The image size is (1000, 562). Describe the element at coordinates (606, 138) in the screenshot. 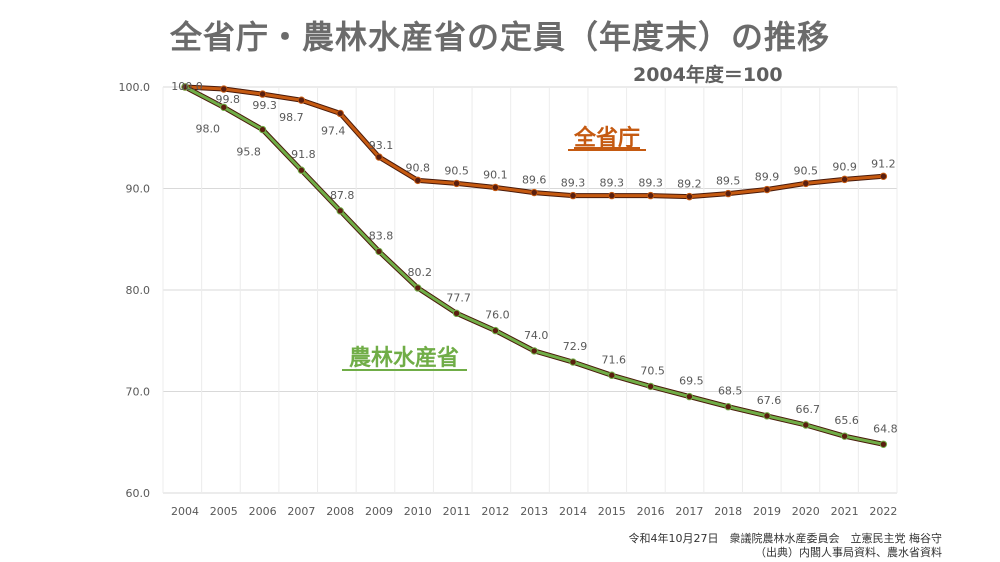

I see `series-name-all-ministries: 全省庁` at that location.